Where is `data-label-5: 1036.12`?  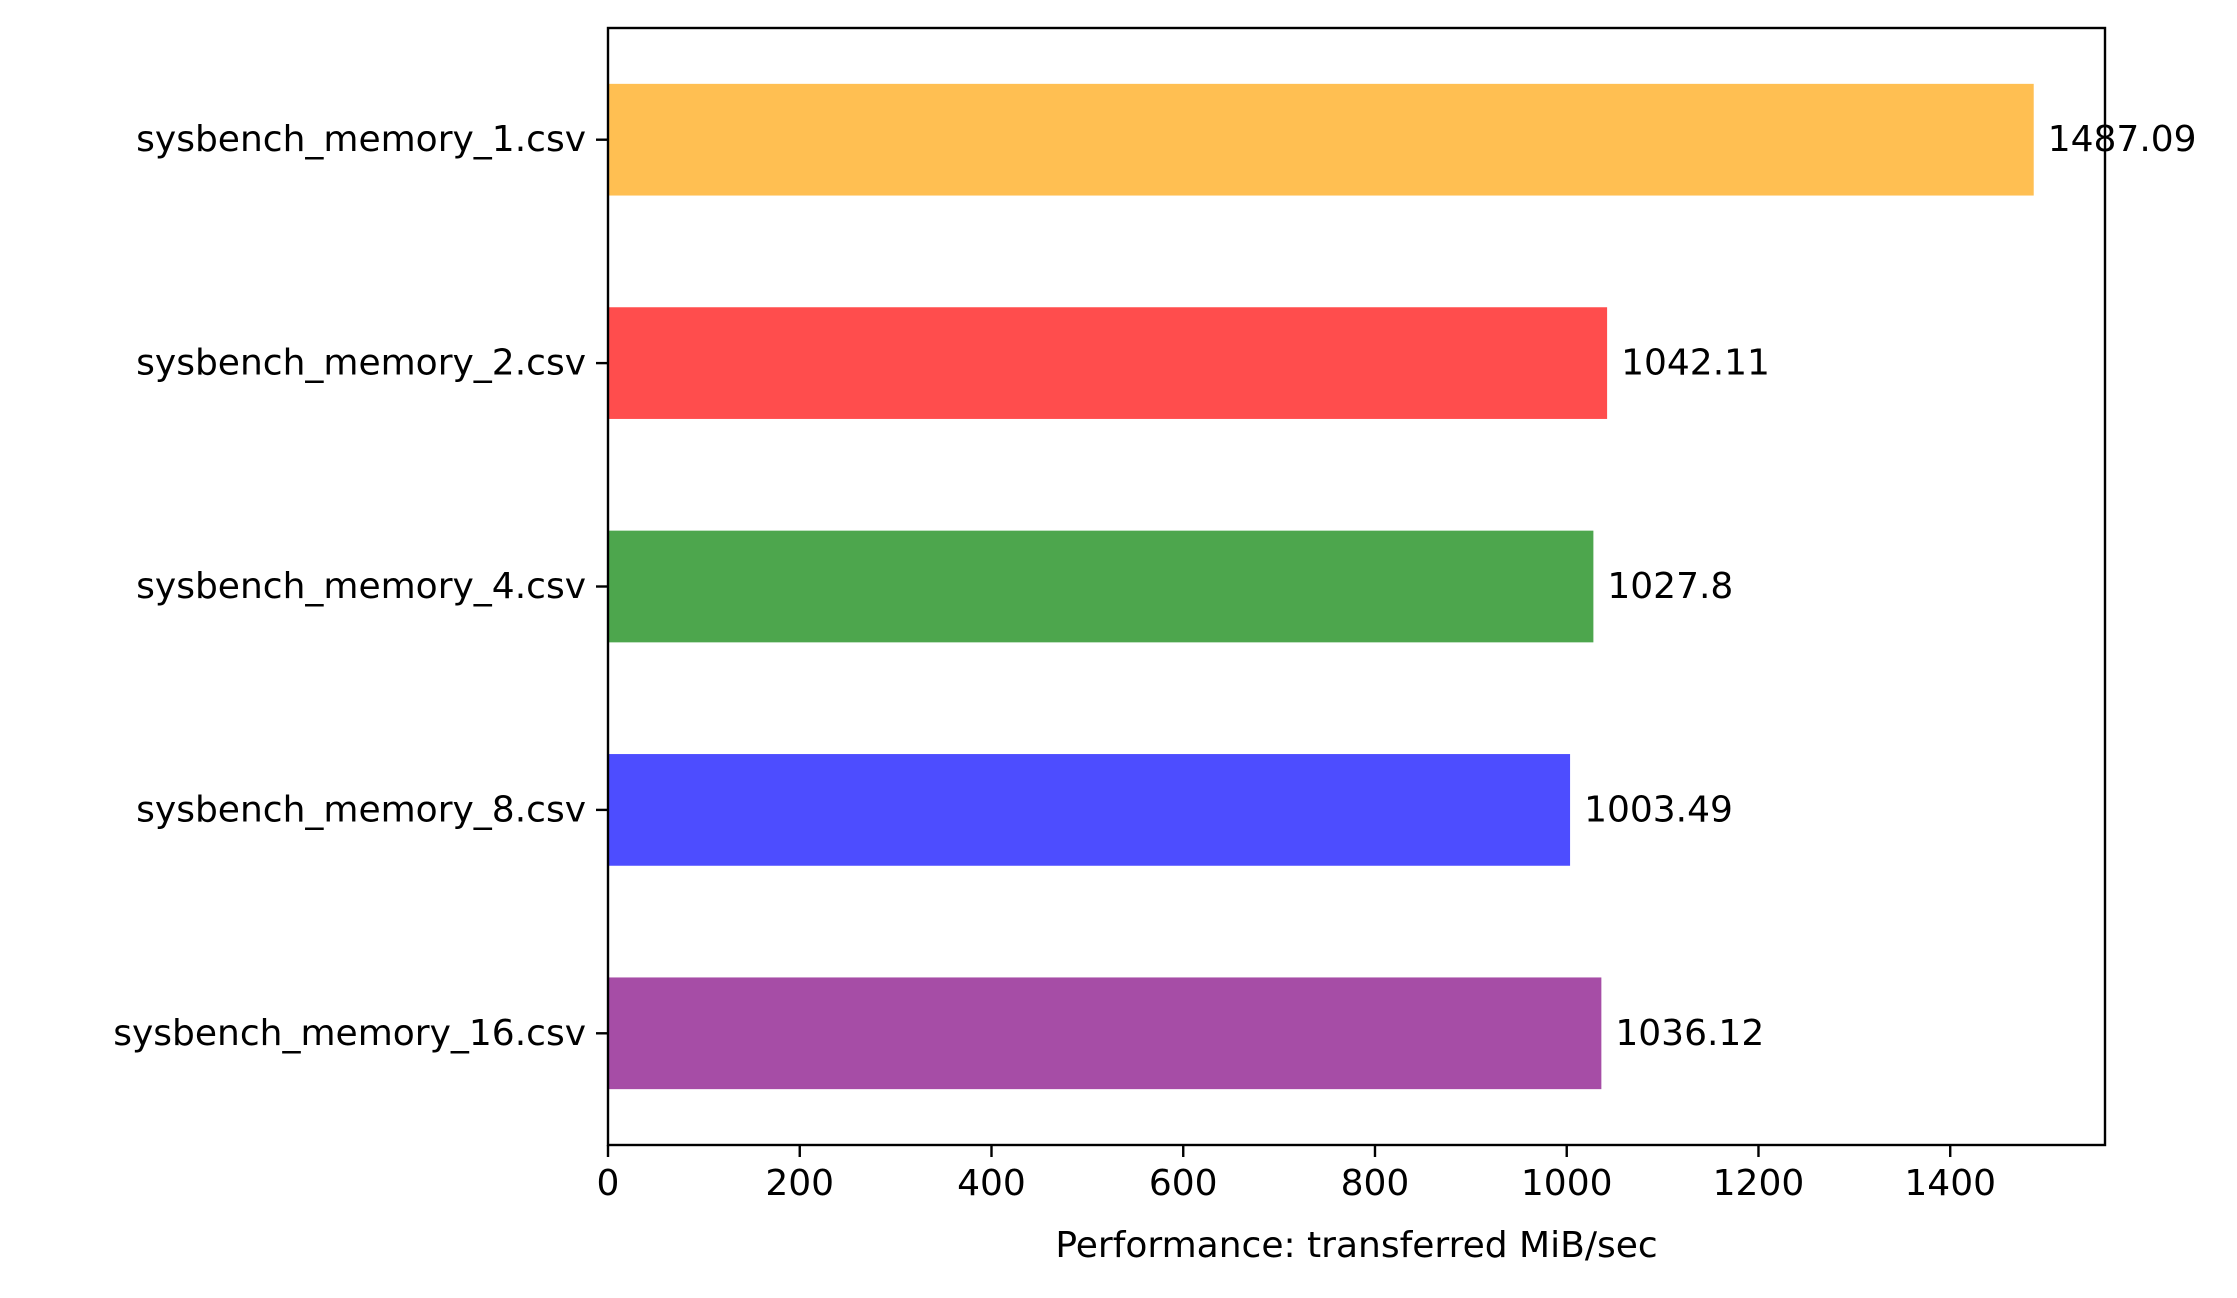 data-label-5: 1036.12 is located at coordinates (1689, 1033).